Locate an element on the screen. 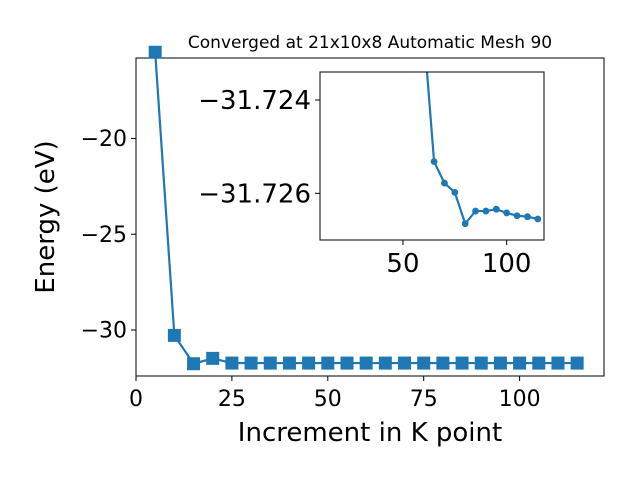 The height and width of the screenshot is (480, 640). main-x-ticks: 0 25 50 75 100 is located at coordinates (335, 394).